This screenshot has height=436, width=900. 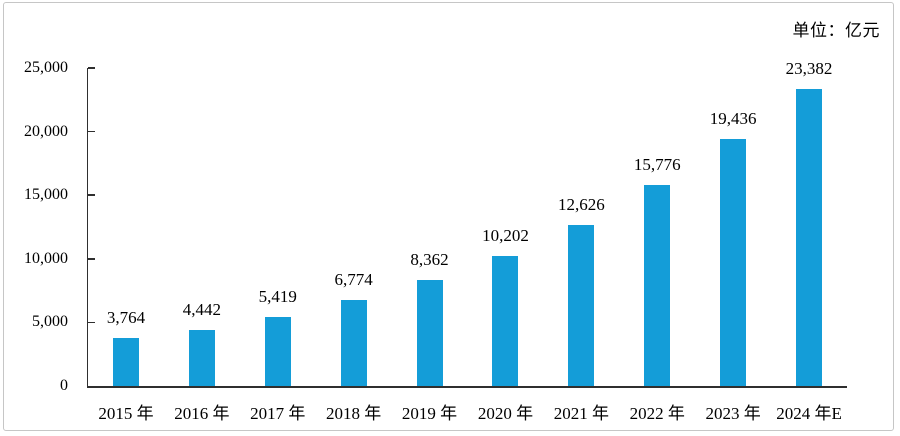 I want to click on bar-value-label: 5,419, so click(x=277, y=297).